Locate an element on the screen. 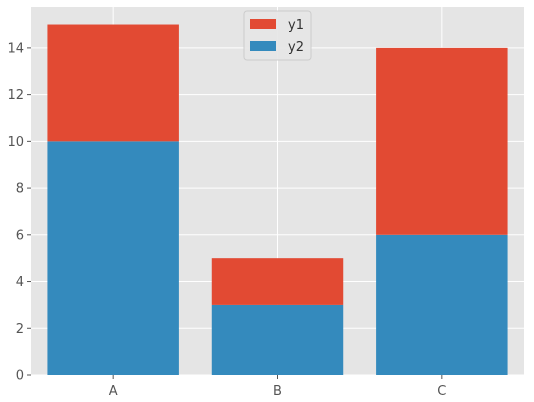  bar-y2-a is located at coordinates (113, 258).